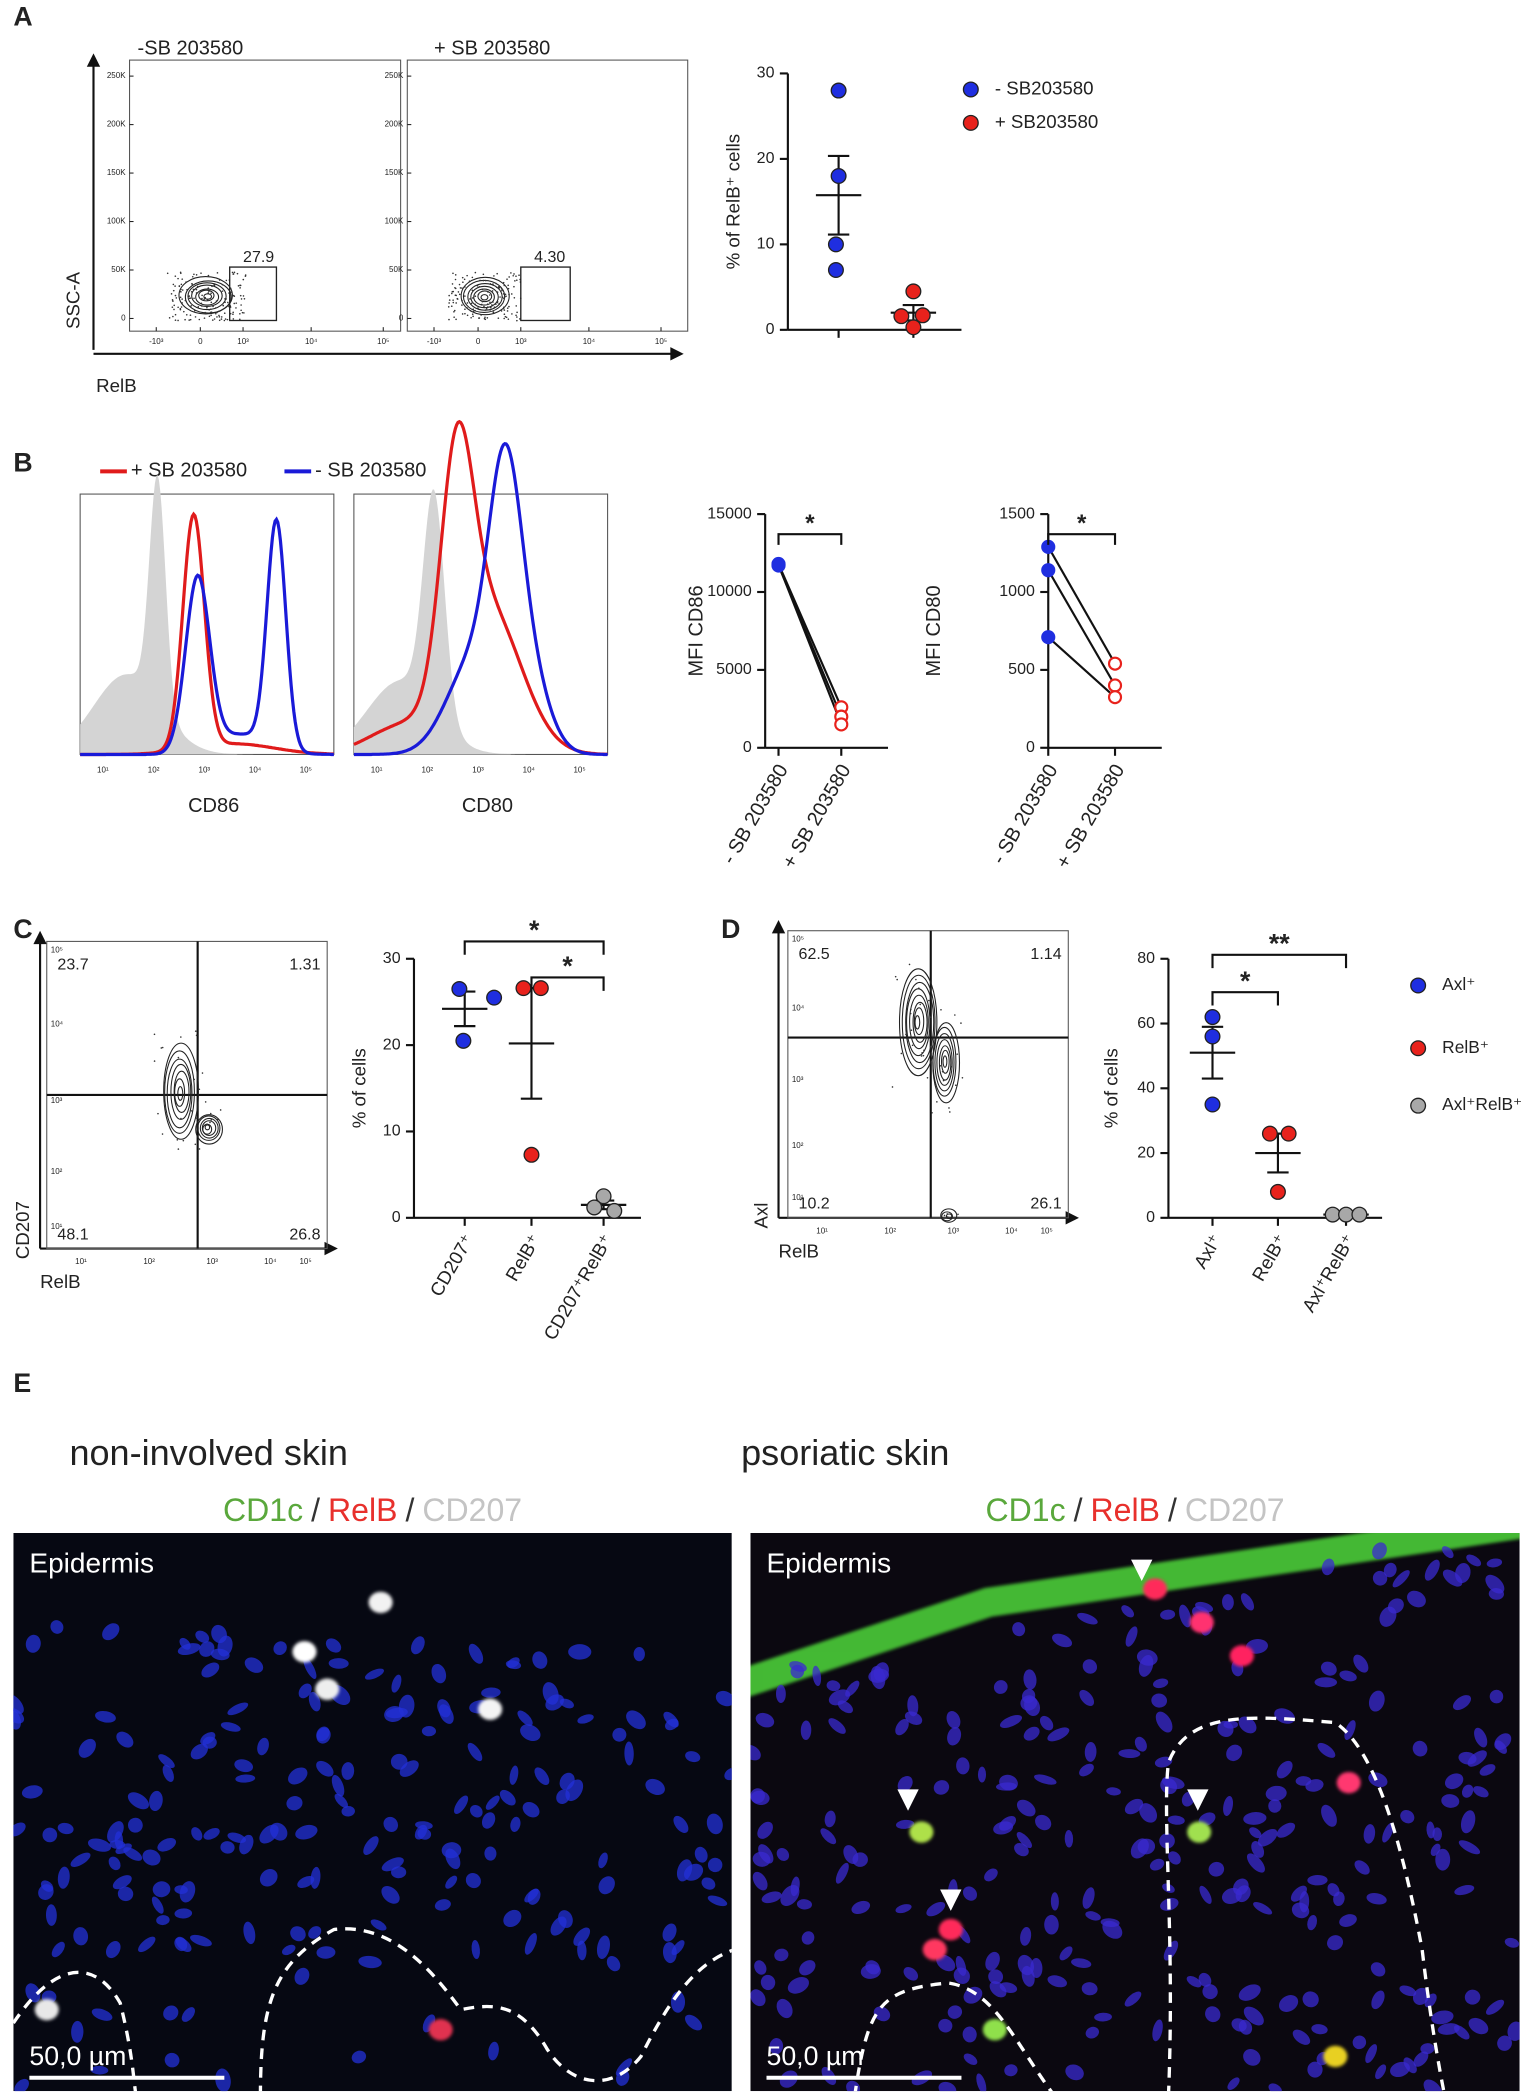 The image size is (1533, 2093). I want to click on dot, so click(1332, 1214).